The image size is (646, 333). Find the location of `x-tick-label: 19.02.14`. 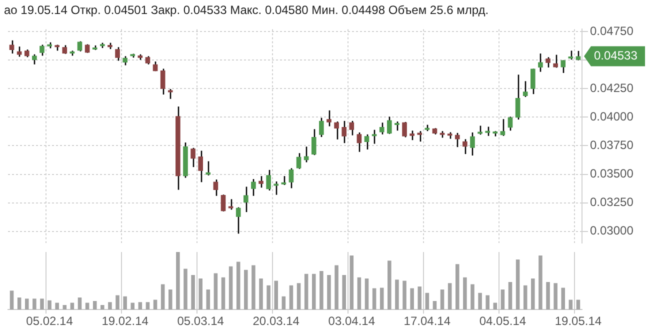

x-tick-label: 19.02.14 is located at coordinates (125, 321).